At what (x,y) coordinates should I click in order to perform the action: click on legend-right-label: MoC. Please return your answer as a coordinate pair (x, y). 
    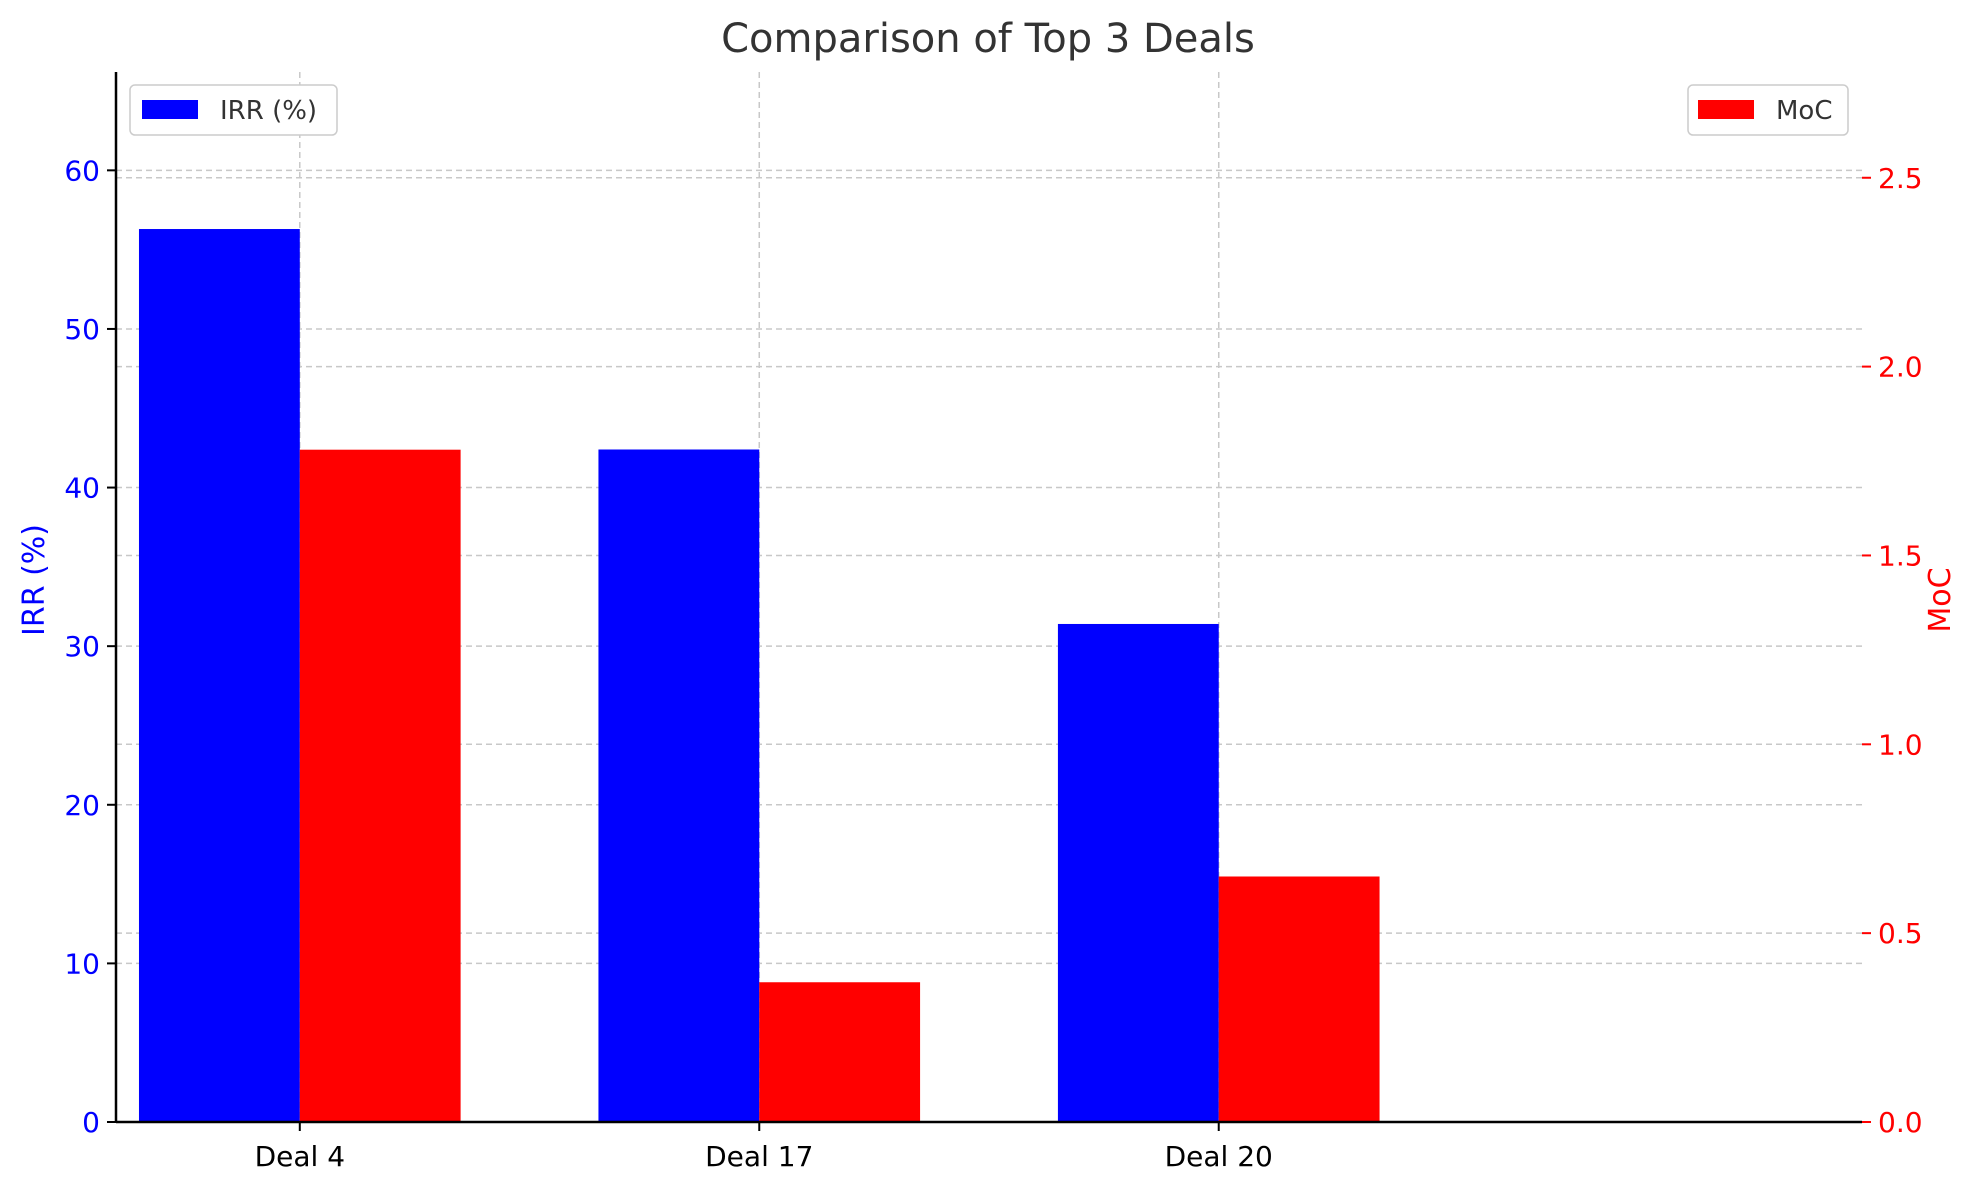
    Looking at the image, I should click on (1804, 111).